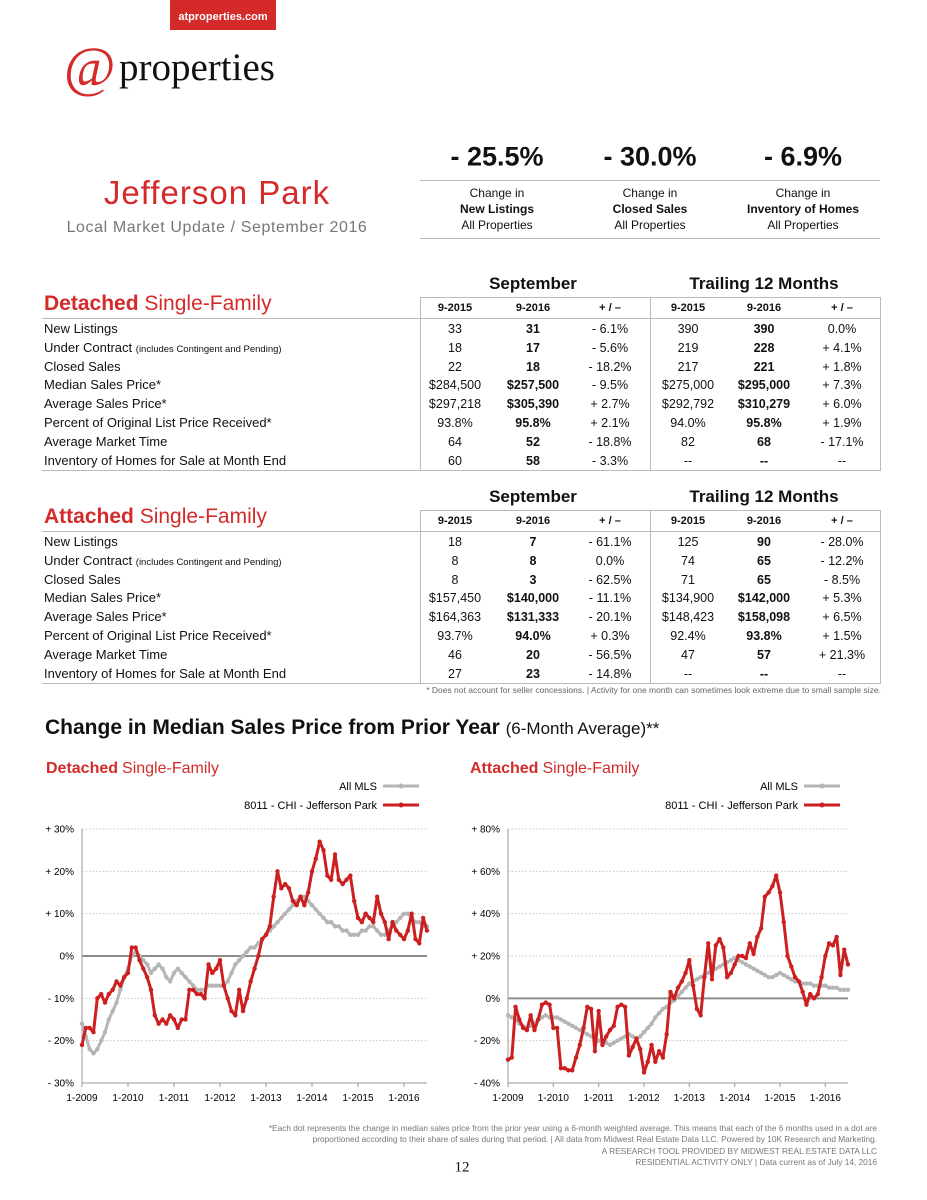  Describe the element at coordinates (610, 308) in the screenshot. I see `column-header: + / –` at that location.